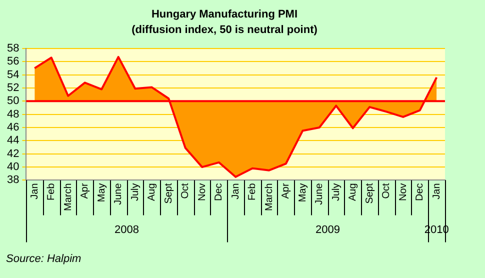  I want to click on y-tick-label: 50, so click(13, 101).